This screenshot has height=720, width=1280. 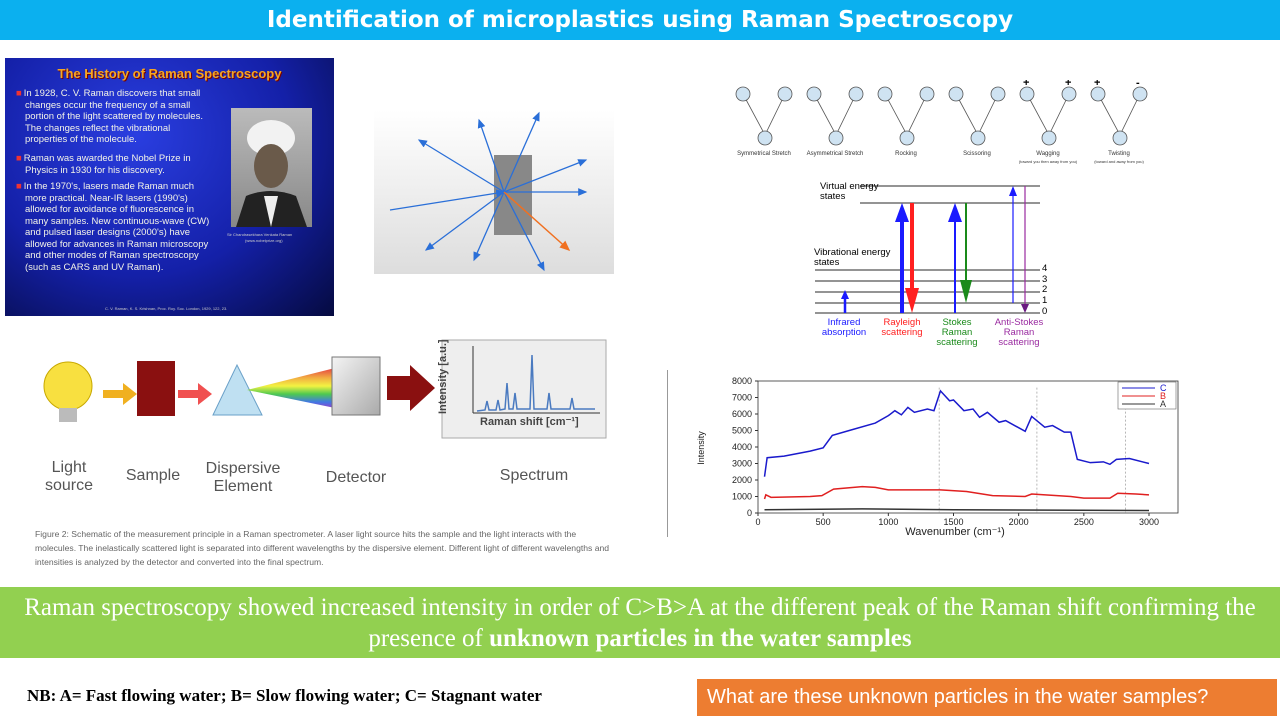 What do you see at coordinates (356, 477) in the screenshot?
I see `label-detector: Detector` at bounding box center [356, 477].